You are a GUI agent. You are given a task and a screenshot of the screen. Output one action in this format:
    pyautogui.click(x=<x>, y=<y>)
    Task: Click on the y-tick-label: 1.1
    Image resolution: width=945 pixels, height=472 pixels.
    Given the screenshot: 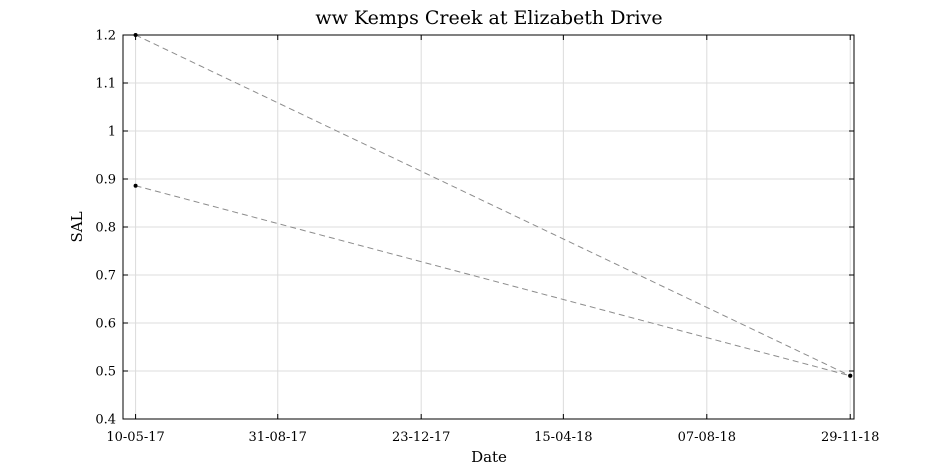 What is the action you would take?
    pyautogui.click(x=105, y=84)
    